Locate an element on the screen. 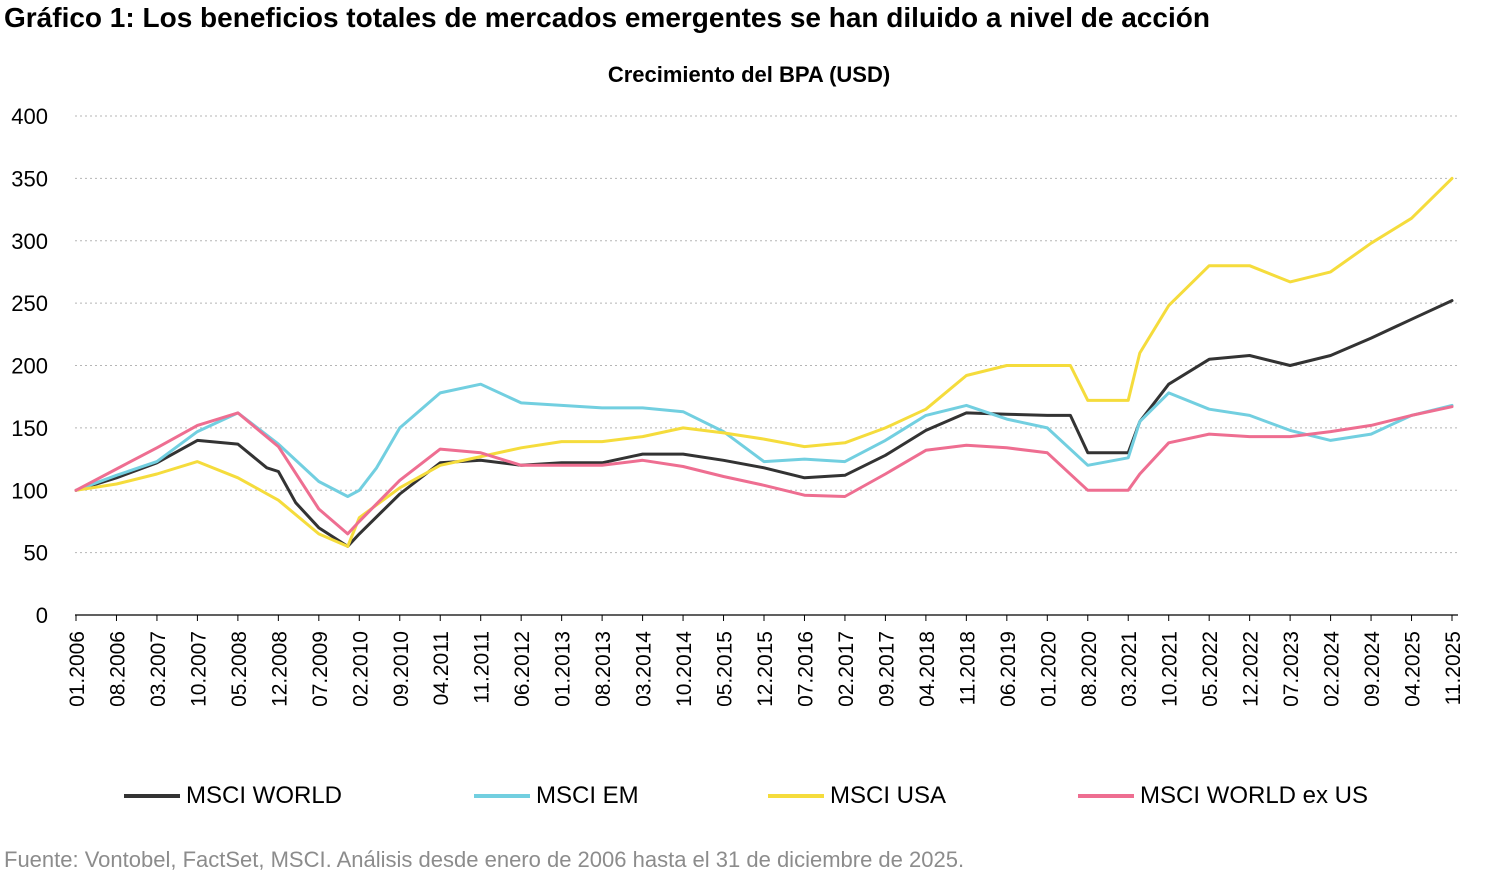 The image size is (1500, 877). y-tick-label: 200 is located at coordinates (29, 366).